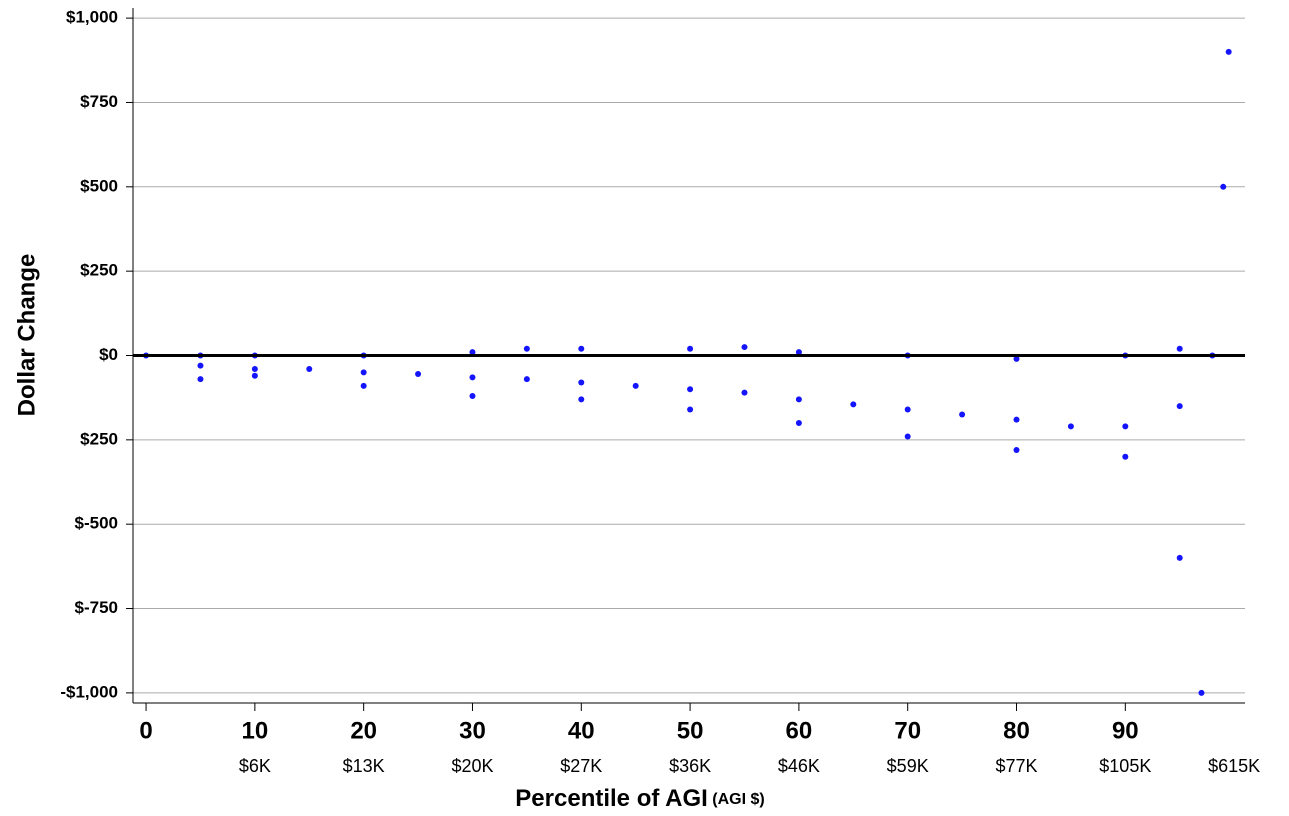 This screenshot has height=816, width=1289. What do you see at coordinates (472, 730) in the screenshot?
I see `x-tick-label: 30` at bounding box center [472, 730].